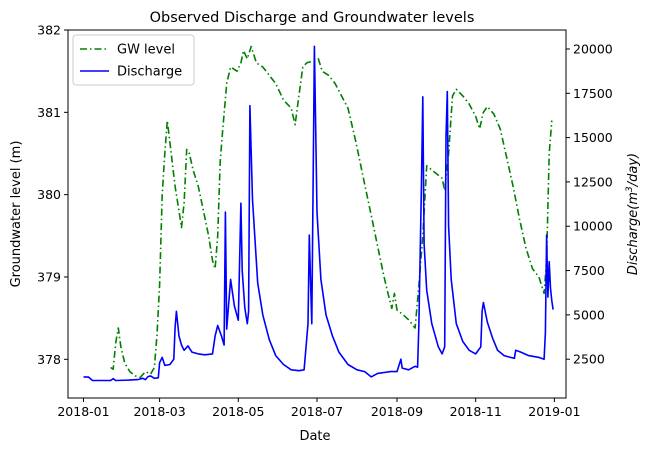  I want to click on right-y-axis-label-prefix: Discharge(m, so click(633, 233).